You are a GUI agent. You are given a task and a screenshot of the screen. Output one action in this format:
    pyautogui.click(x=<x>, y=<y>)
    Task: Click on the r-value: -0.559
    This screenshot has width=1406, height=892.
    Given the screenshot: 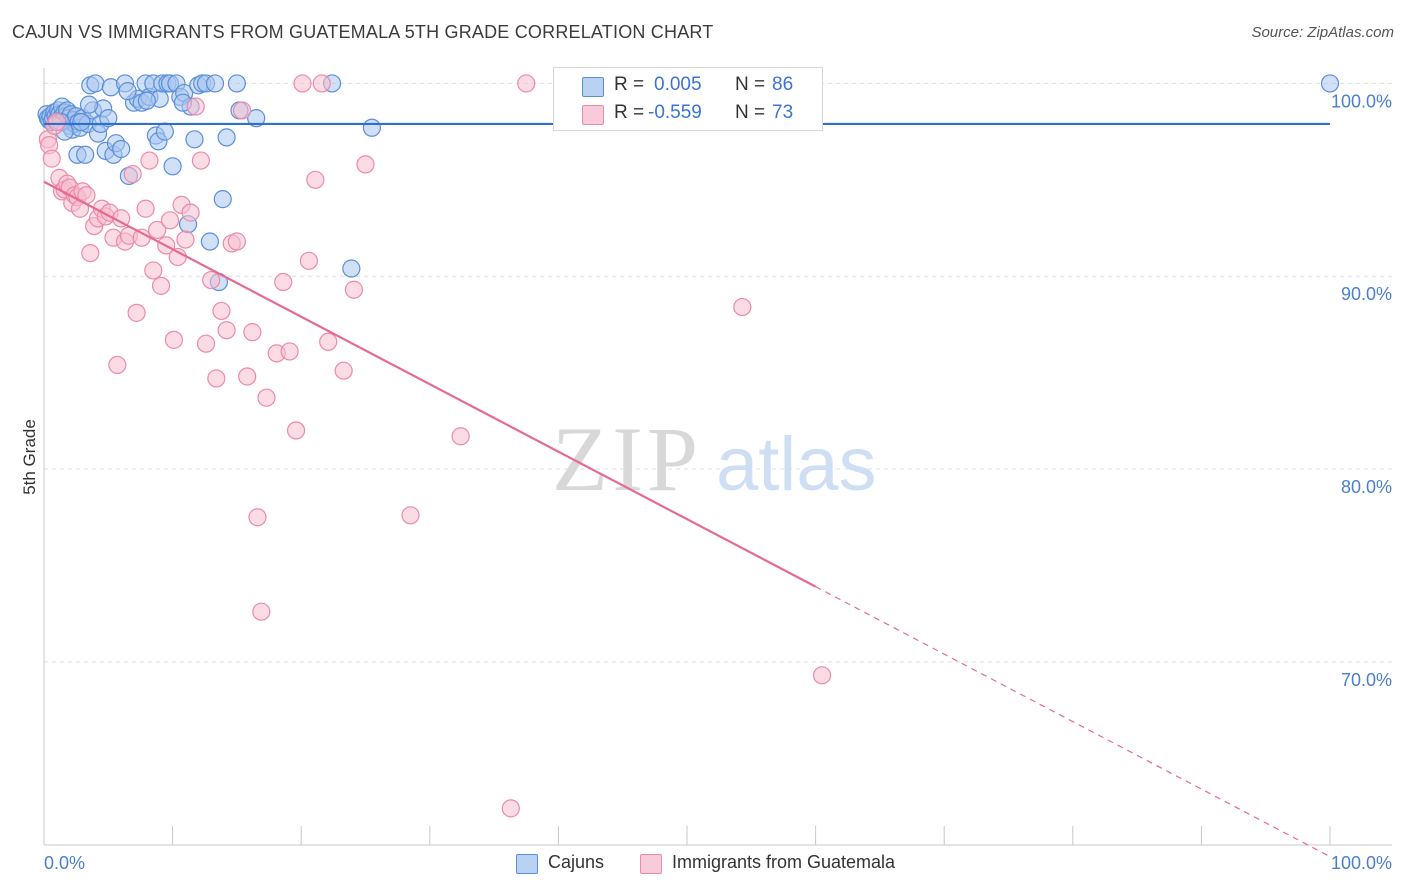 What is the action you would take?
    pyautogui.click(x=675, y=112)
    